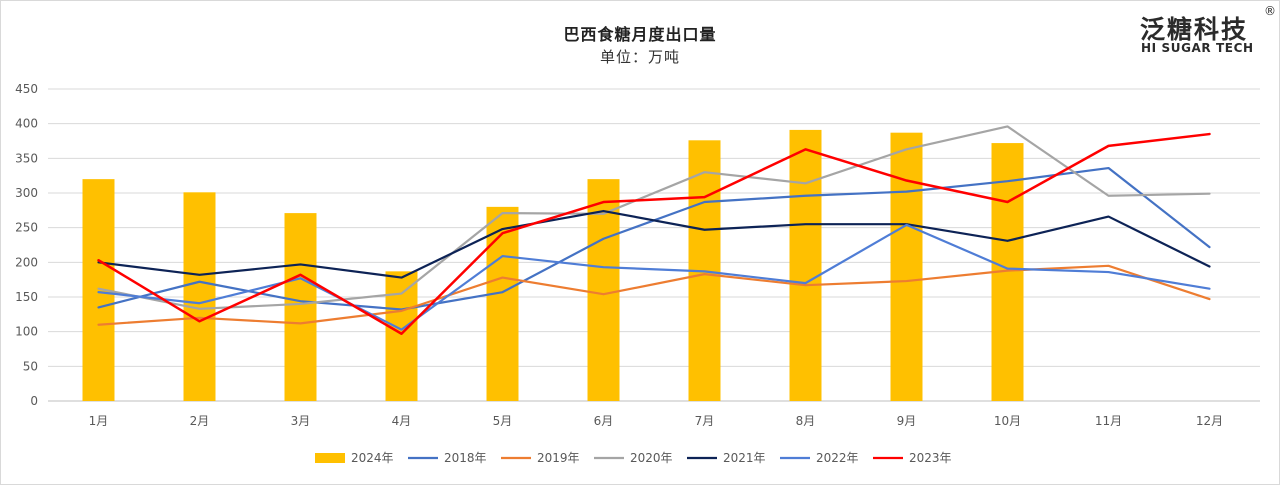 The height and width of the screenshot is (485, 1280). Describe the element at coordinates (1197, 48) in the screenshot. I see `logo-english-text: HI SUGAR TECH` at that location.